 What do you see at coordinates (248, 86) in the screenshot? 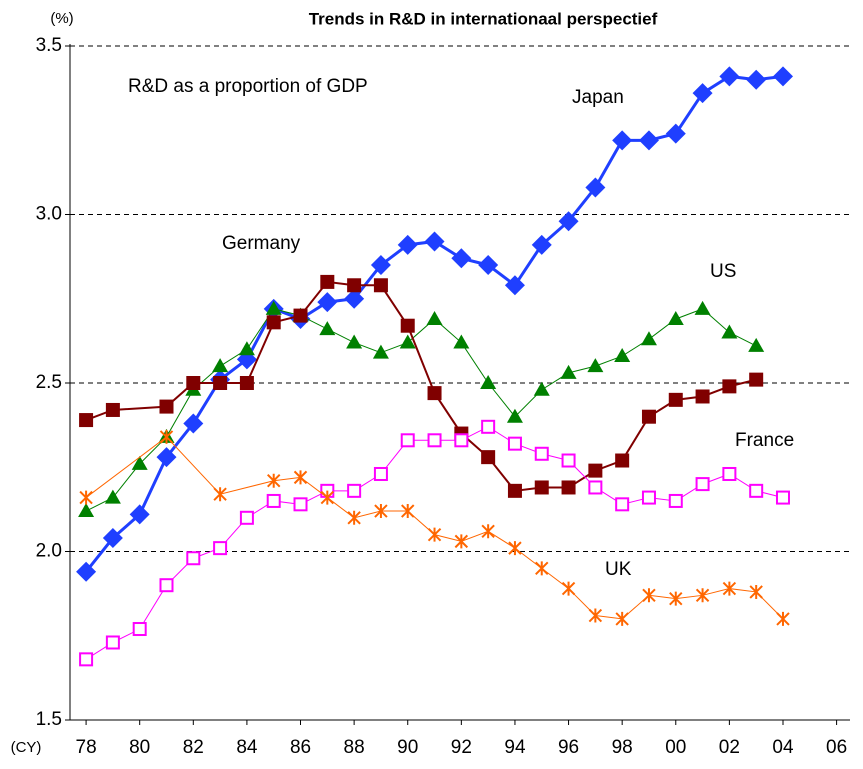
I see `annotation: R&D as a proportion of GDP` at bounding box center [248, 86].